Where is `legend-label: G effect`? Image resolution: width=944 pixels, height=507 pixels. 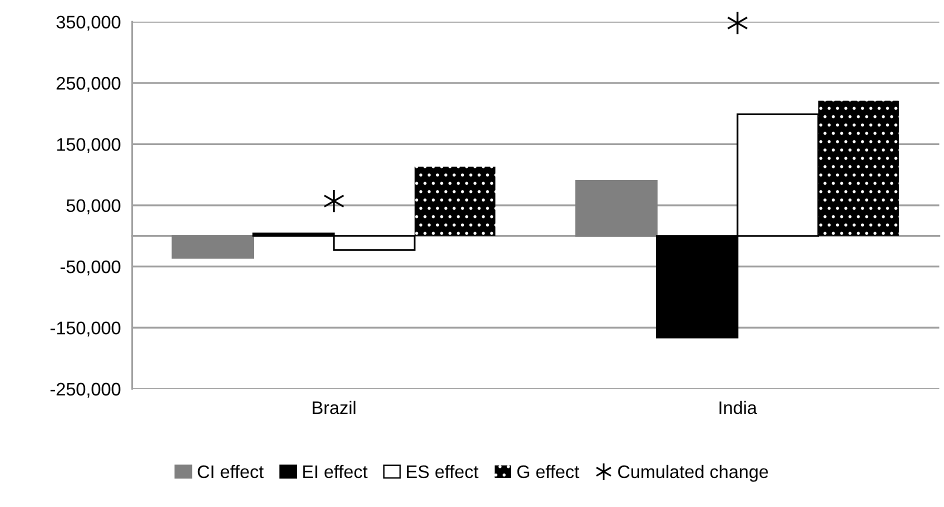
legend-label: G effect is located at coordinates (548, 471).